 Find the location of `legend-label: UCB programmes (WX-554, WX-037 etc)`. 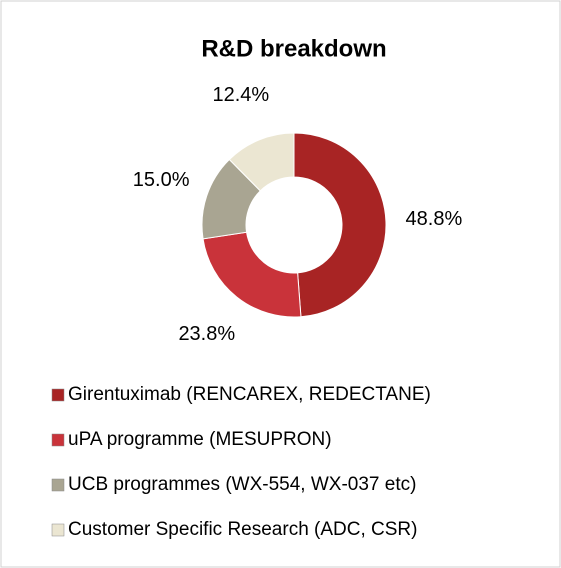

legend-label: UCB programmes (WX-554, WX-037 etc) is located at coordinates (242, 484).